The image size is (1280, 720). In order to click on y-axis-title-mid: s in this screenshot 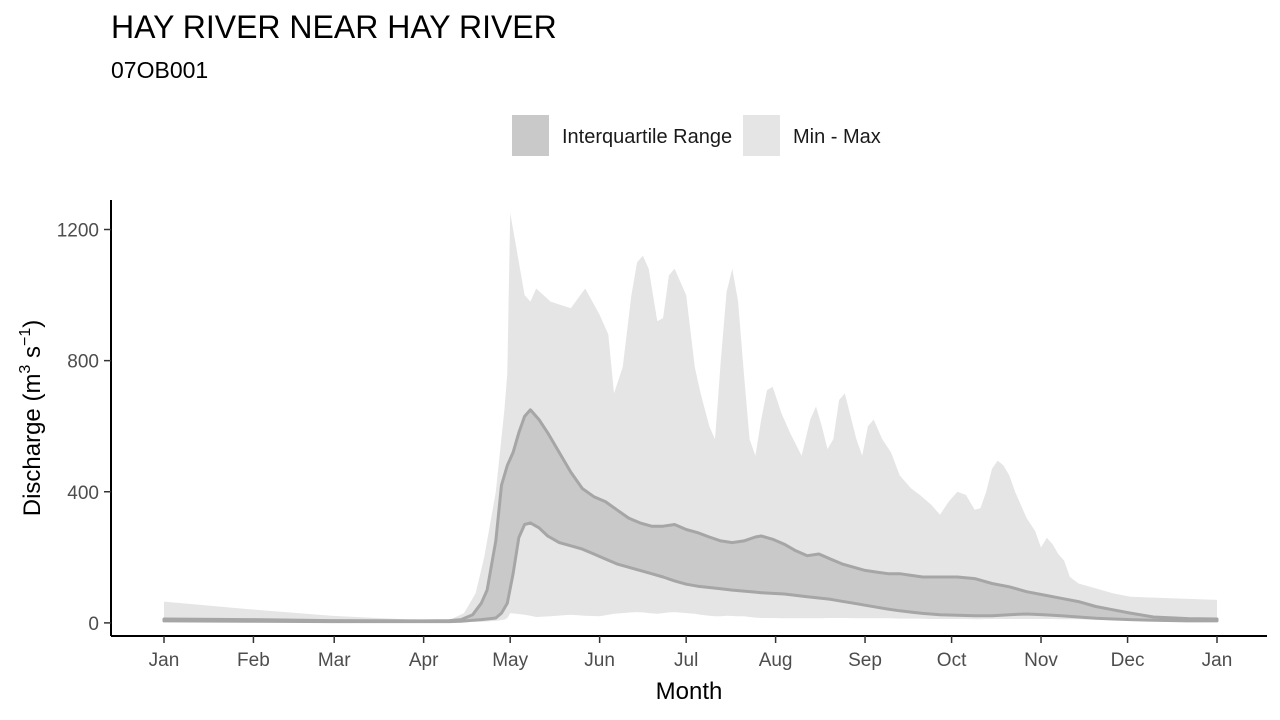, I will do `click(32, 355)`.